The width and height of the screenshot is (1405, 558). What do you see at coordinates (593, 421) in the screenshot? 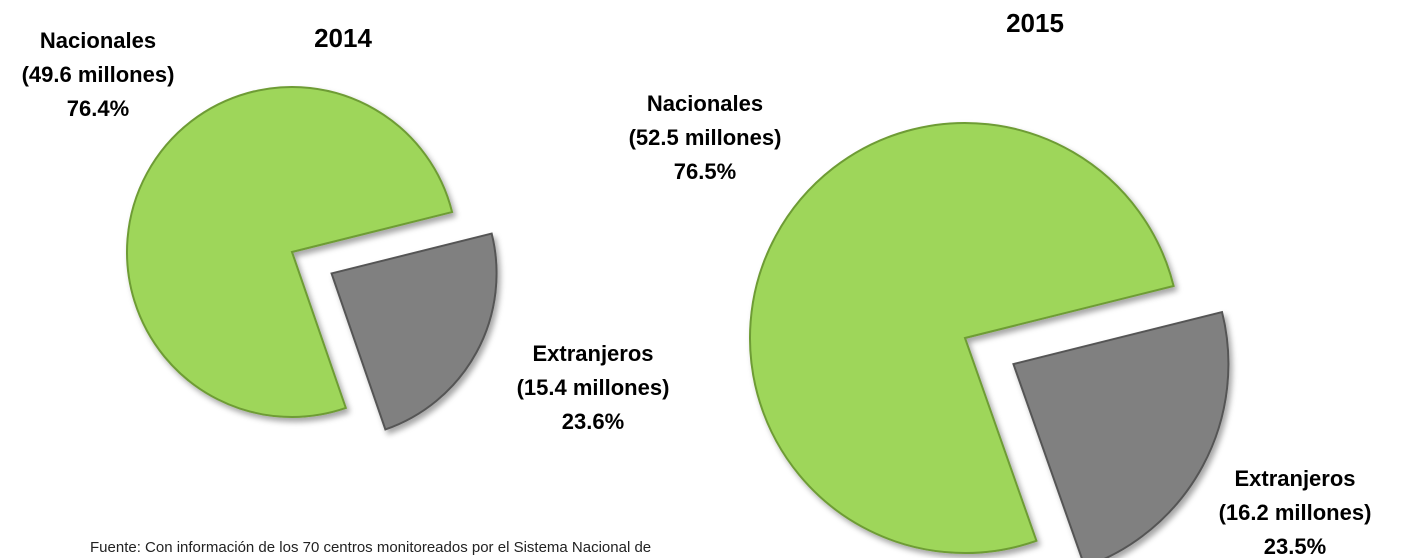
I see `slice-percent: 23.6%` at bounding box center [593, 421].